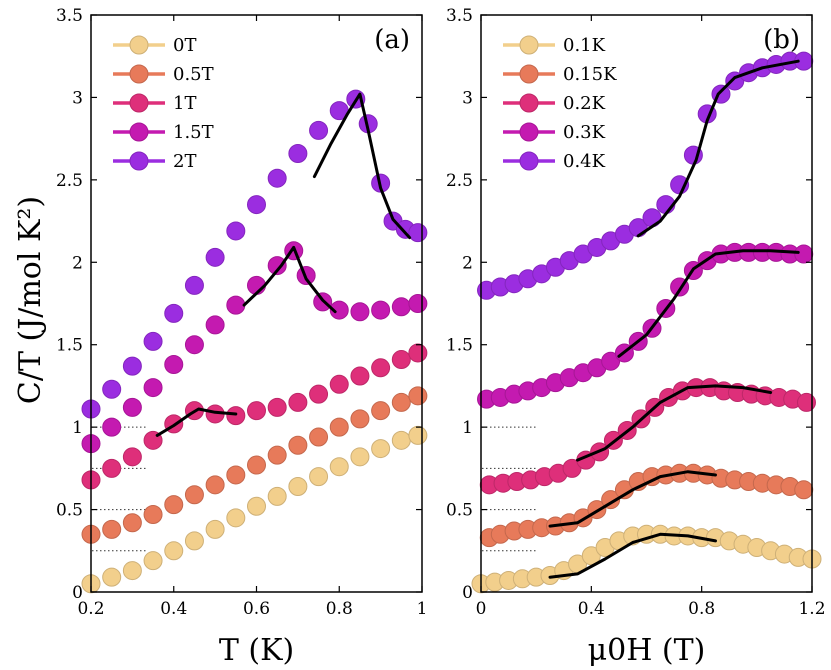 The height and width of the screenshot is (670, 831). Describe the element at coordinates (173, 609) in the screenshot. I see `x-tick-label: 0.4` at that location.